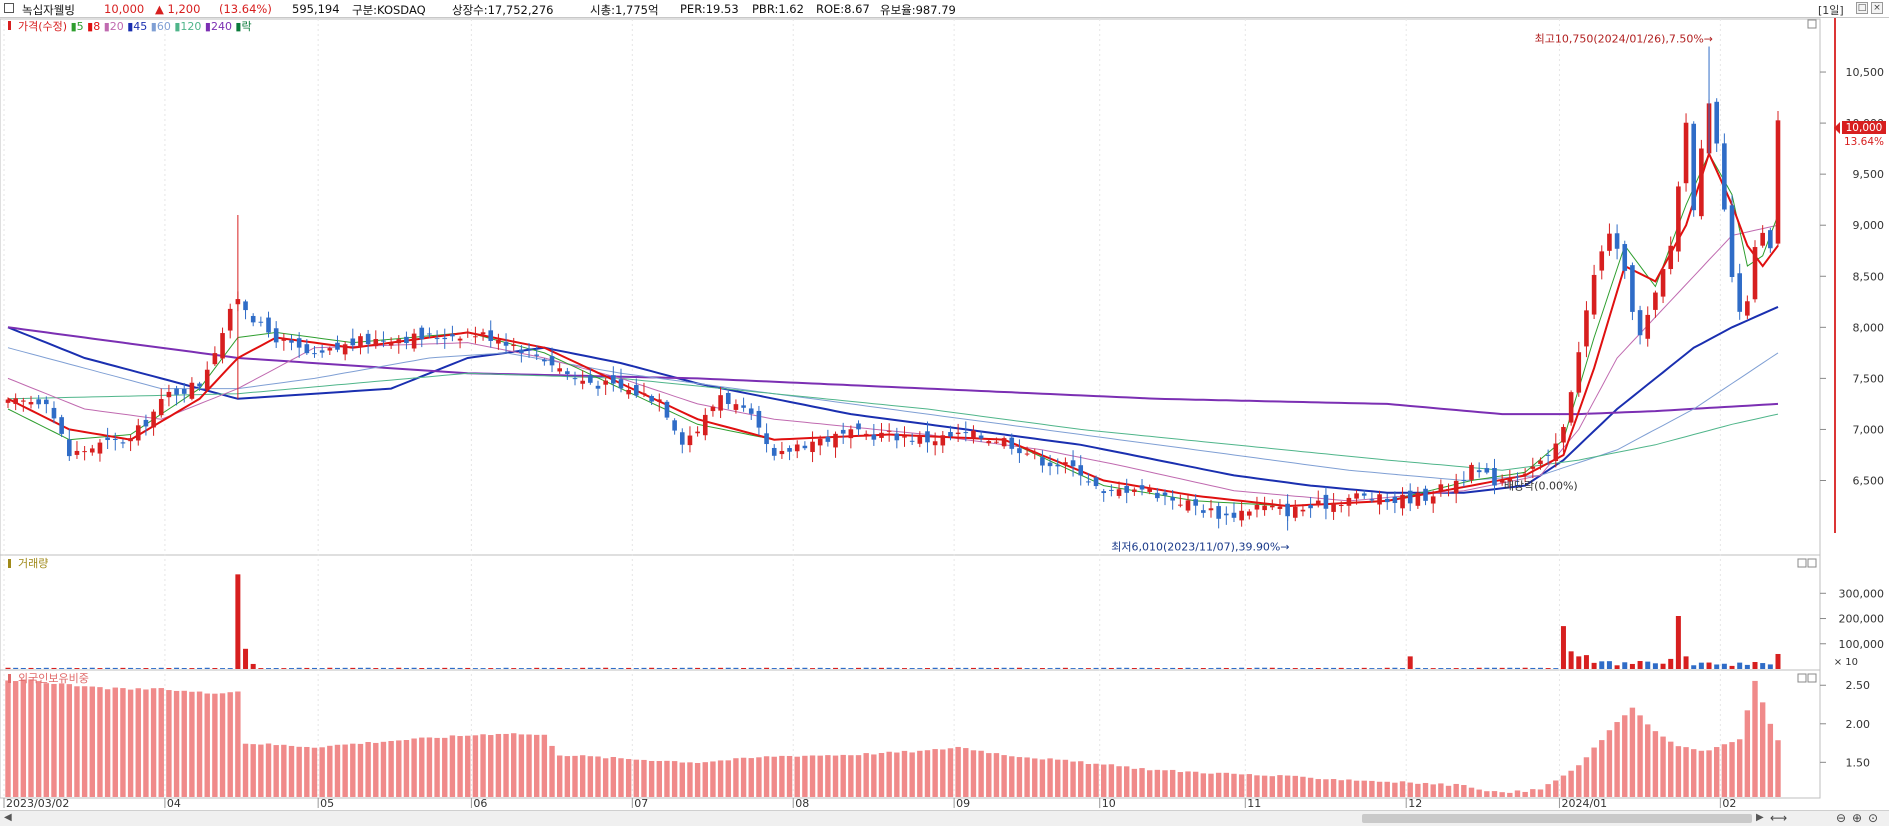 This screenshot has width=1889, height=826. I want to click on legend-item: ▮45, so click(136, 26).